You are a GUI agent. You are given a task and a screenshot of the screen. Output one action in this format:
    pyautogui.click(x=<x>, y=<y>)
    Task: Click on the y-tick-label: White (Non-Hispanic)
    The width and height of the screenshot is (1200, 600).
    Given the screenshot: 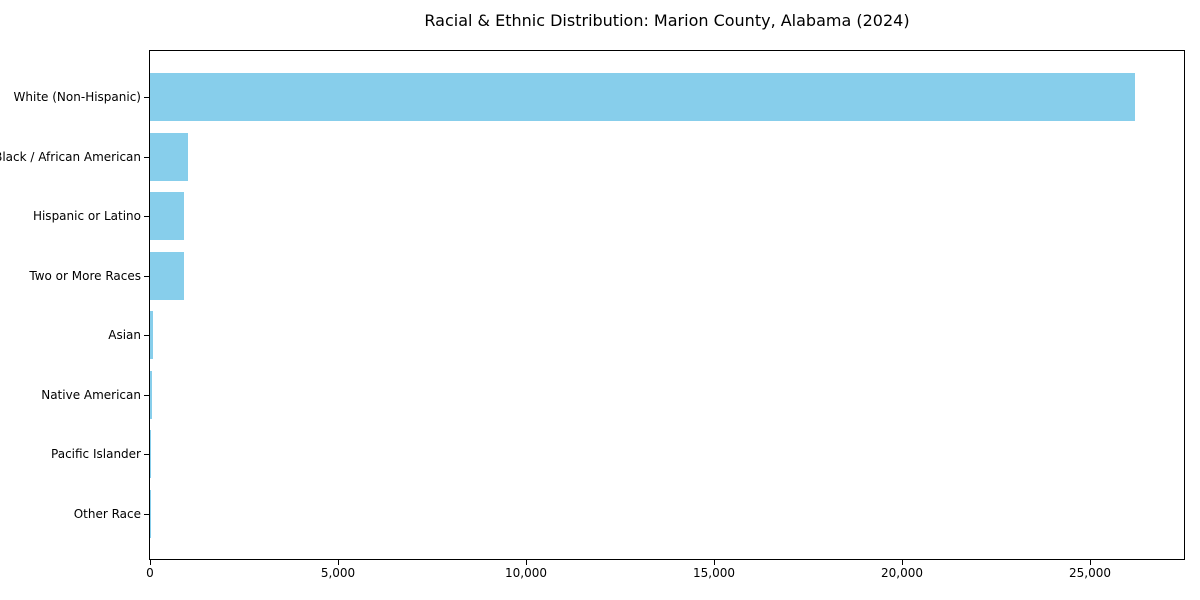 What is the action you would take?
    pyautogui.click(x=77, y=97)
    